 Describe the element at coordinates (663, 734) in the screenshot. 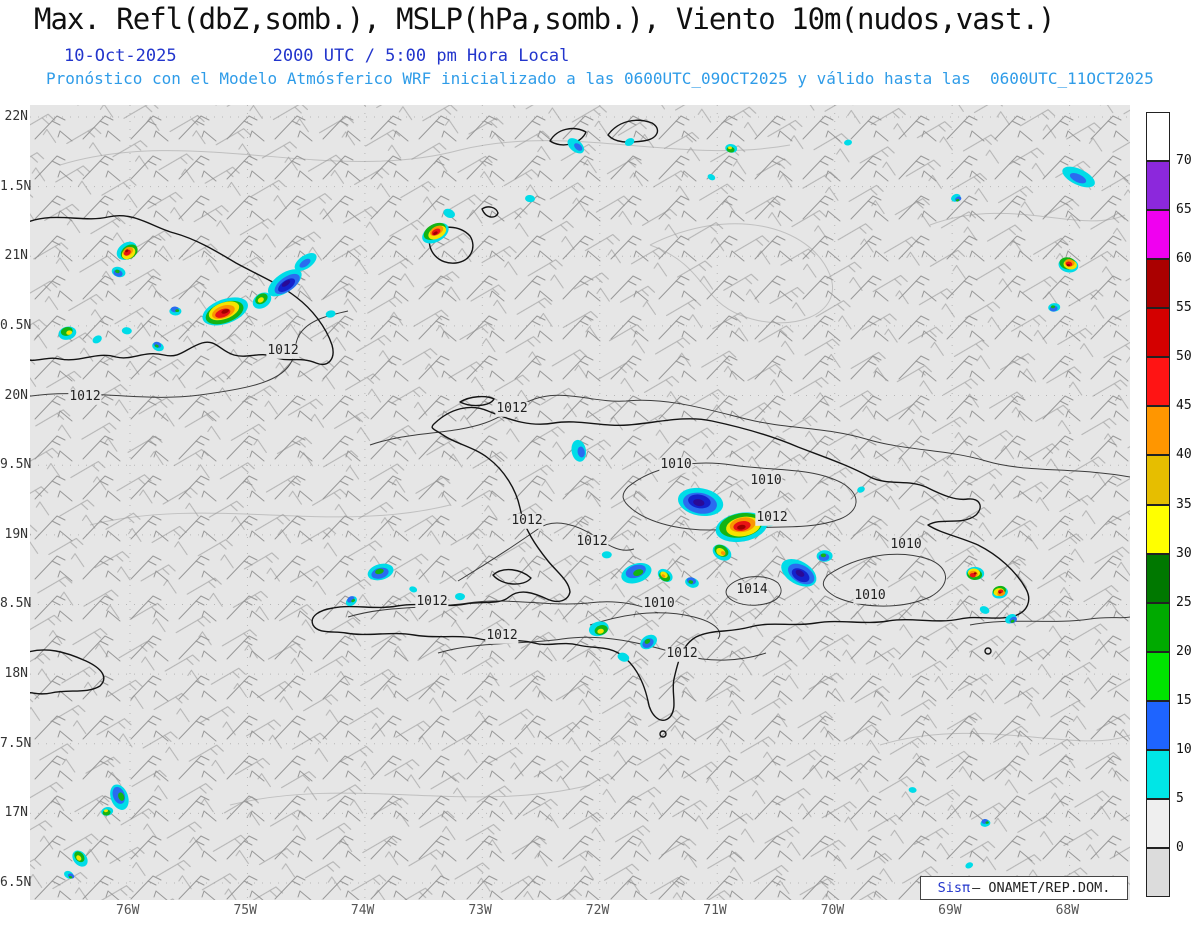

I see `coast-beata` at that location.